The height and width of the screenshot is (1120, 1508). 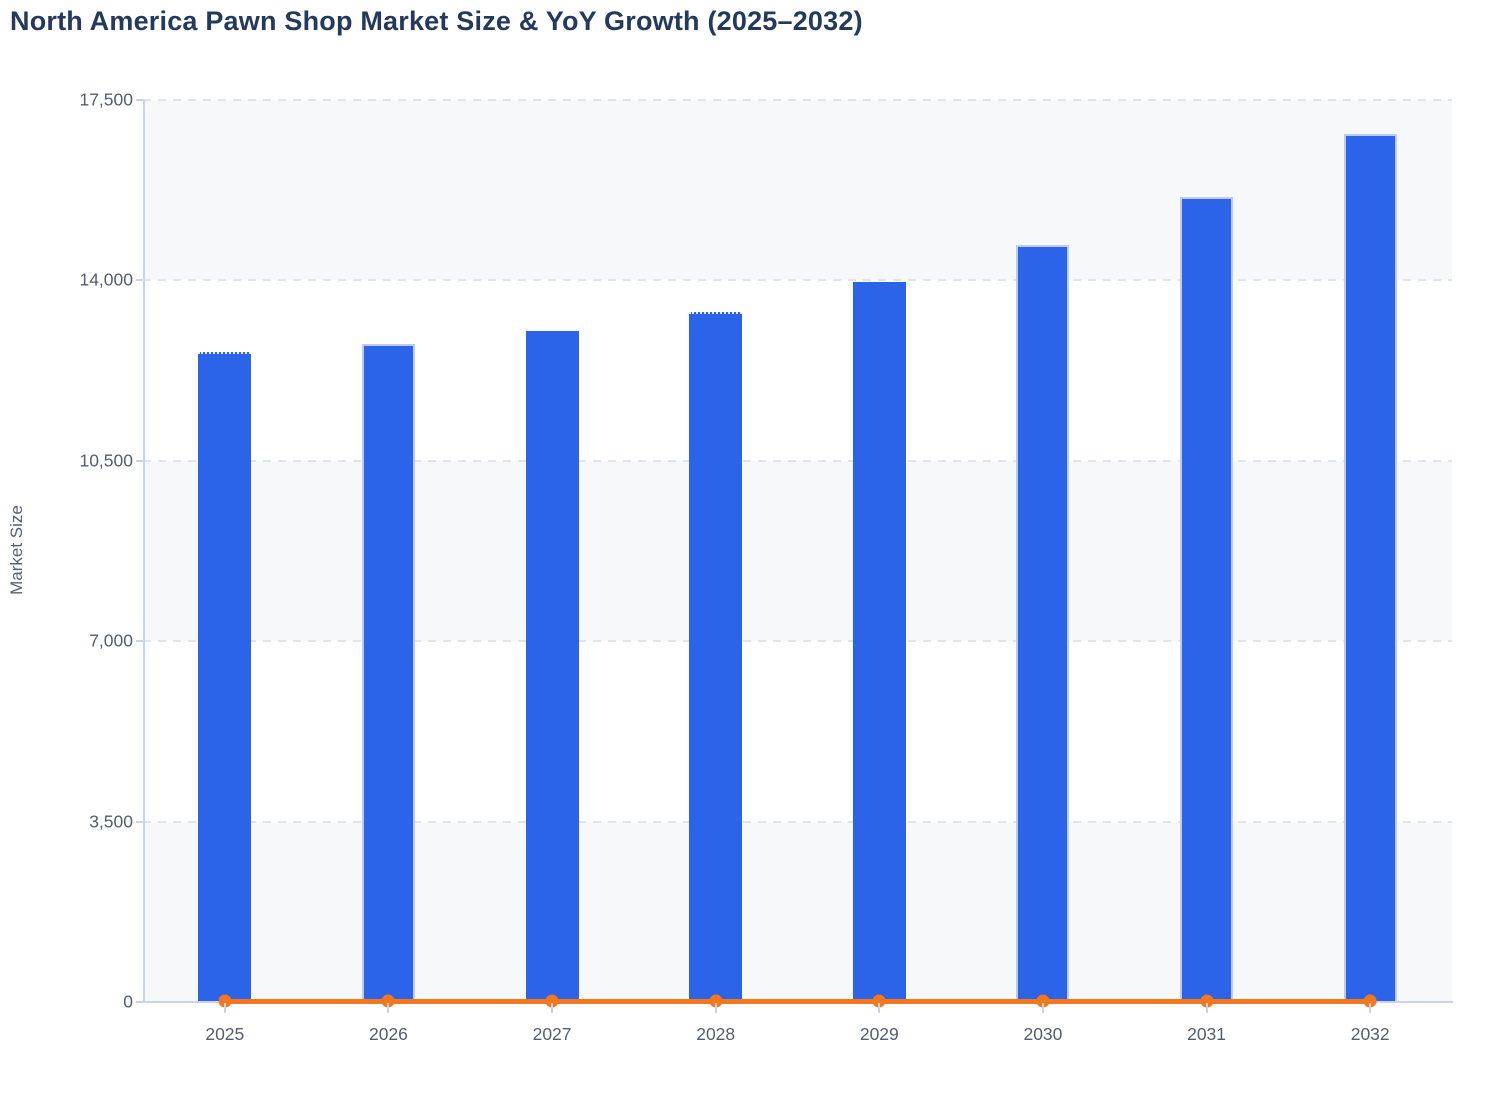 I want to click on yoy-marker-2028, so click(x=716, y=1001).